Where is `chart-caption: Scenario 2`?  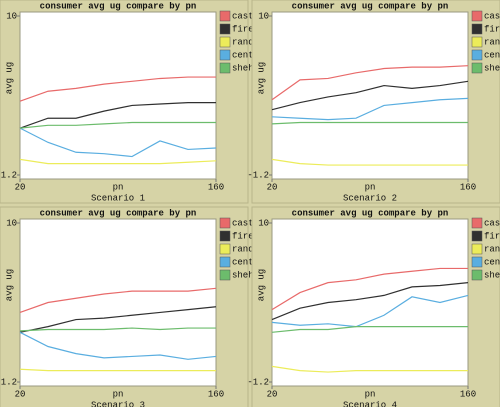
chart-caption: Scenario 2 is located at coordinates (370, 198).